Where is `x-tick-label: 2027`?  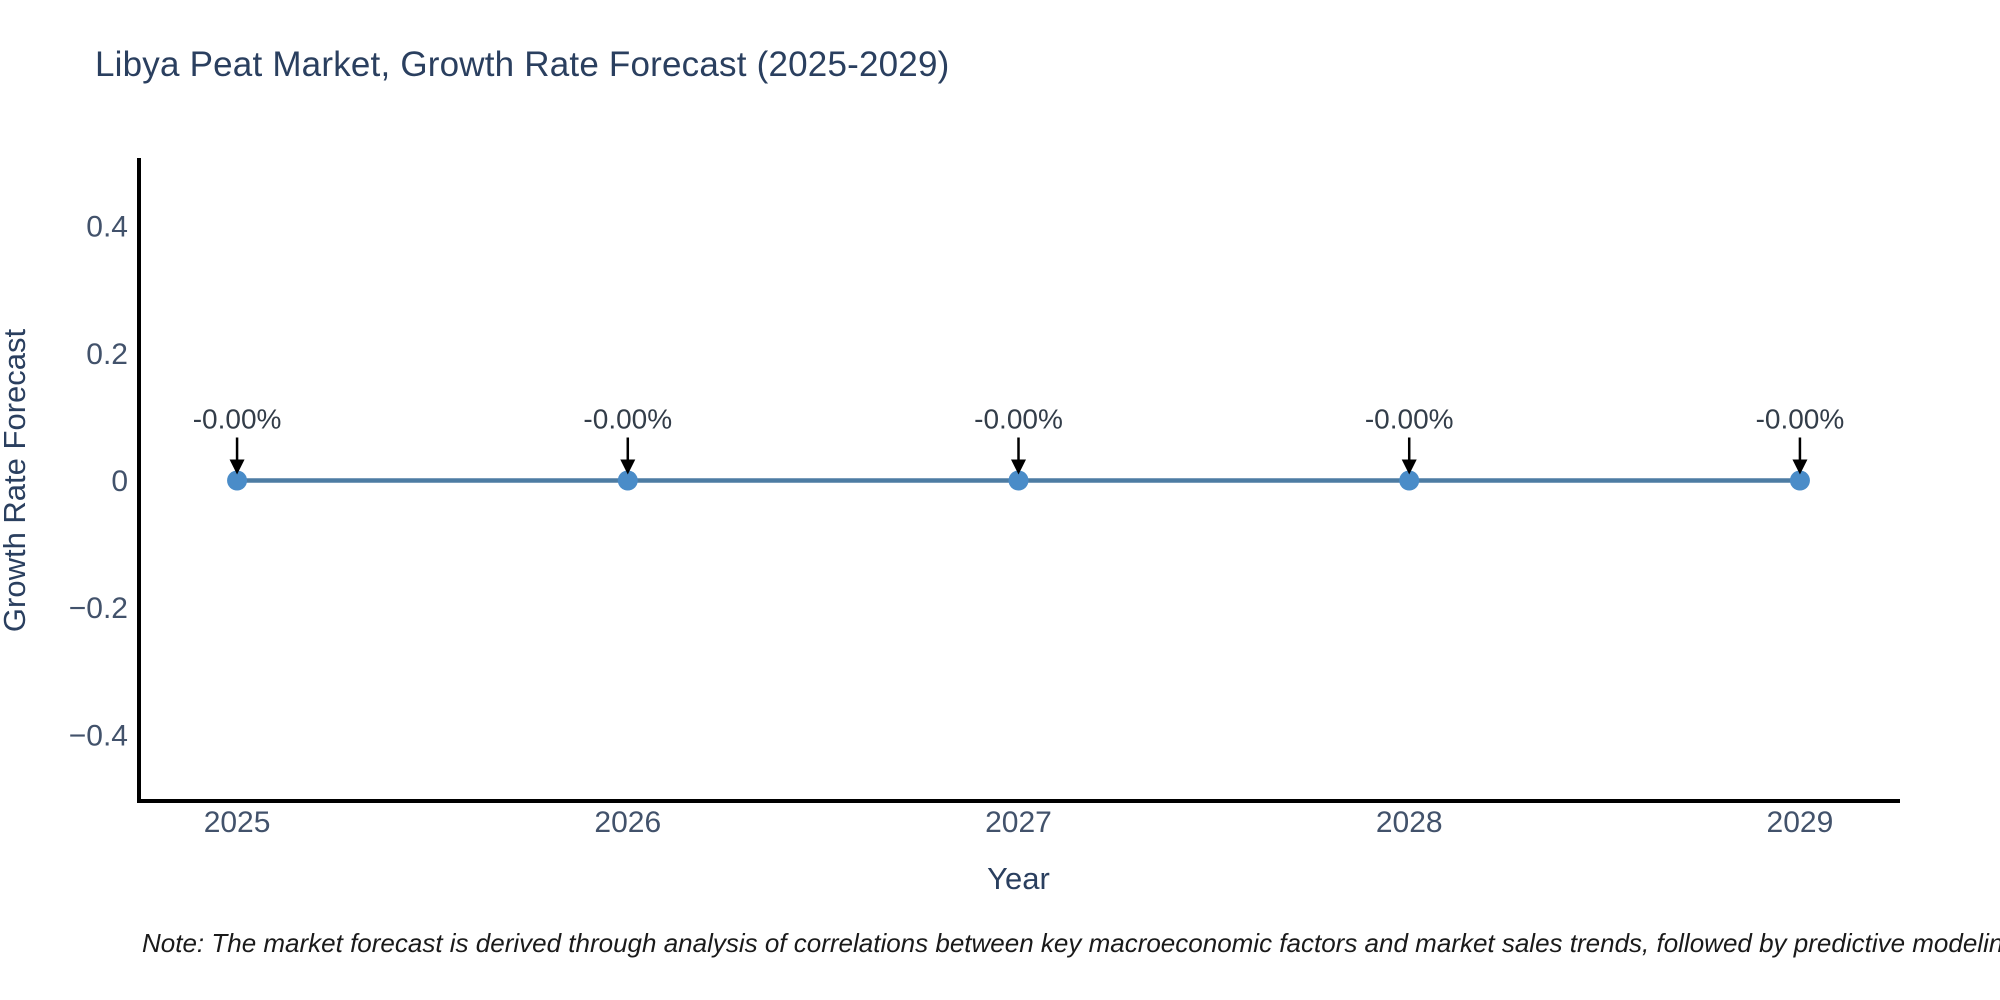
x-tick-label: 2027 is located at coordinates (1018, 822).